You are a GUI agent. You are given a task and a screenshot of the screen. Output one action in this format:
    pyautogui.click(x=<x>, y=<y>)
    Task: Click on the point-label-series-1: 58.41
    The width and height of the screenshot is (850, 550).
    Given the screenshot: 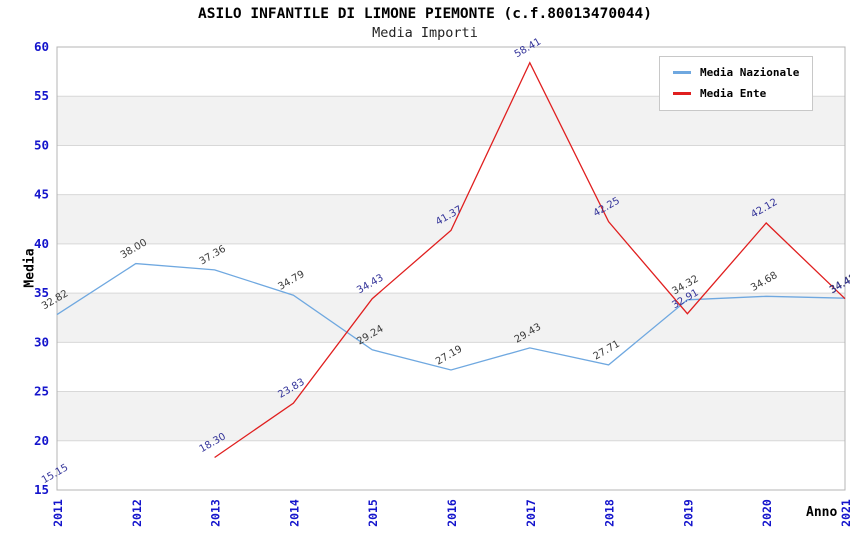 What is the action you would take?
    pyautogui.click(x=528, y=48)
    